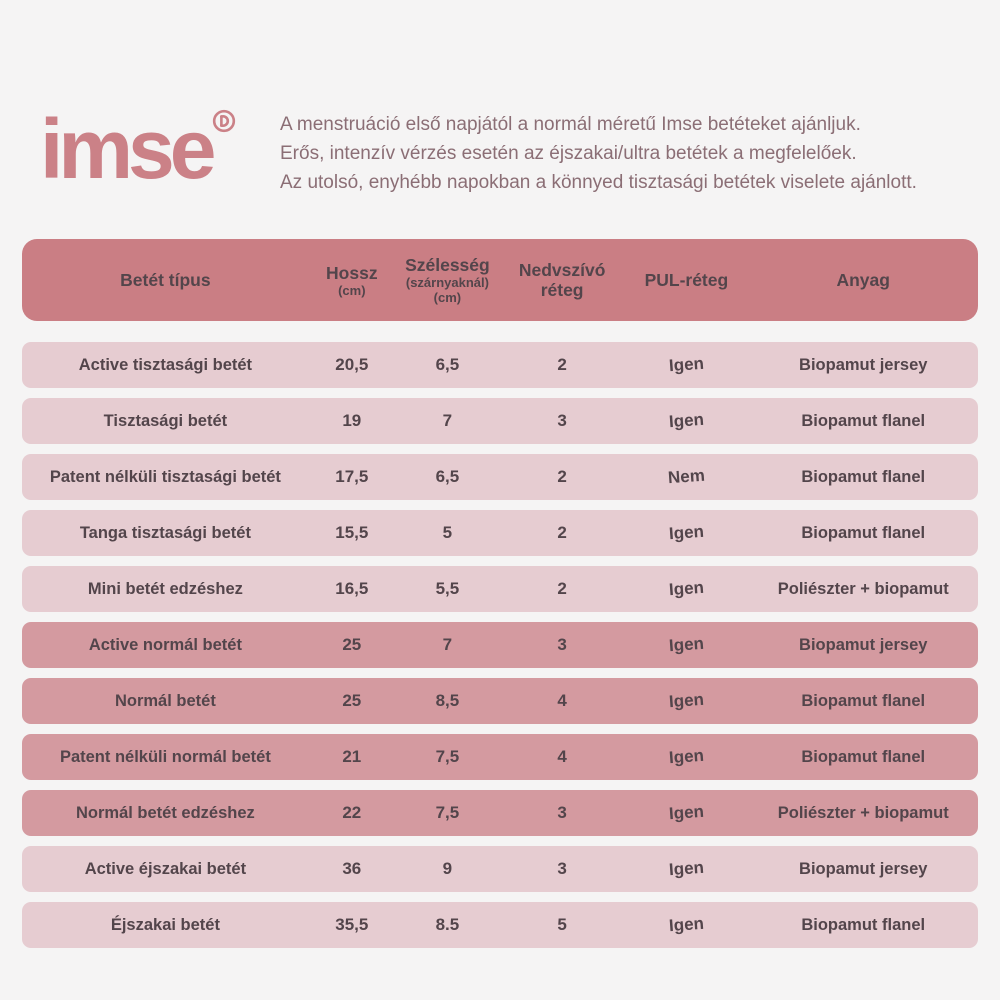 The image size is (1000, 1000). What do you see at coordinates (562, 924) in the screenshot?
I see `absorbent-layers-cell: 5` at bounding box center [562, 924].